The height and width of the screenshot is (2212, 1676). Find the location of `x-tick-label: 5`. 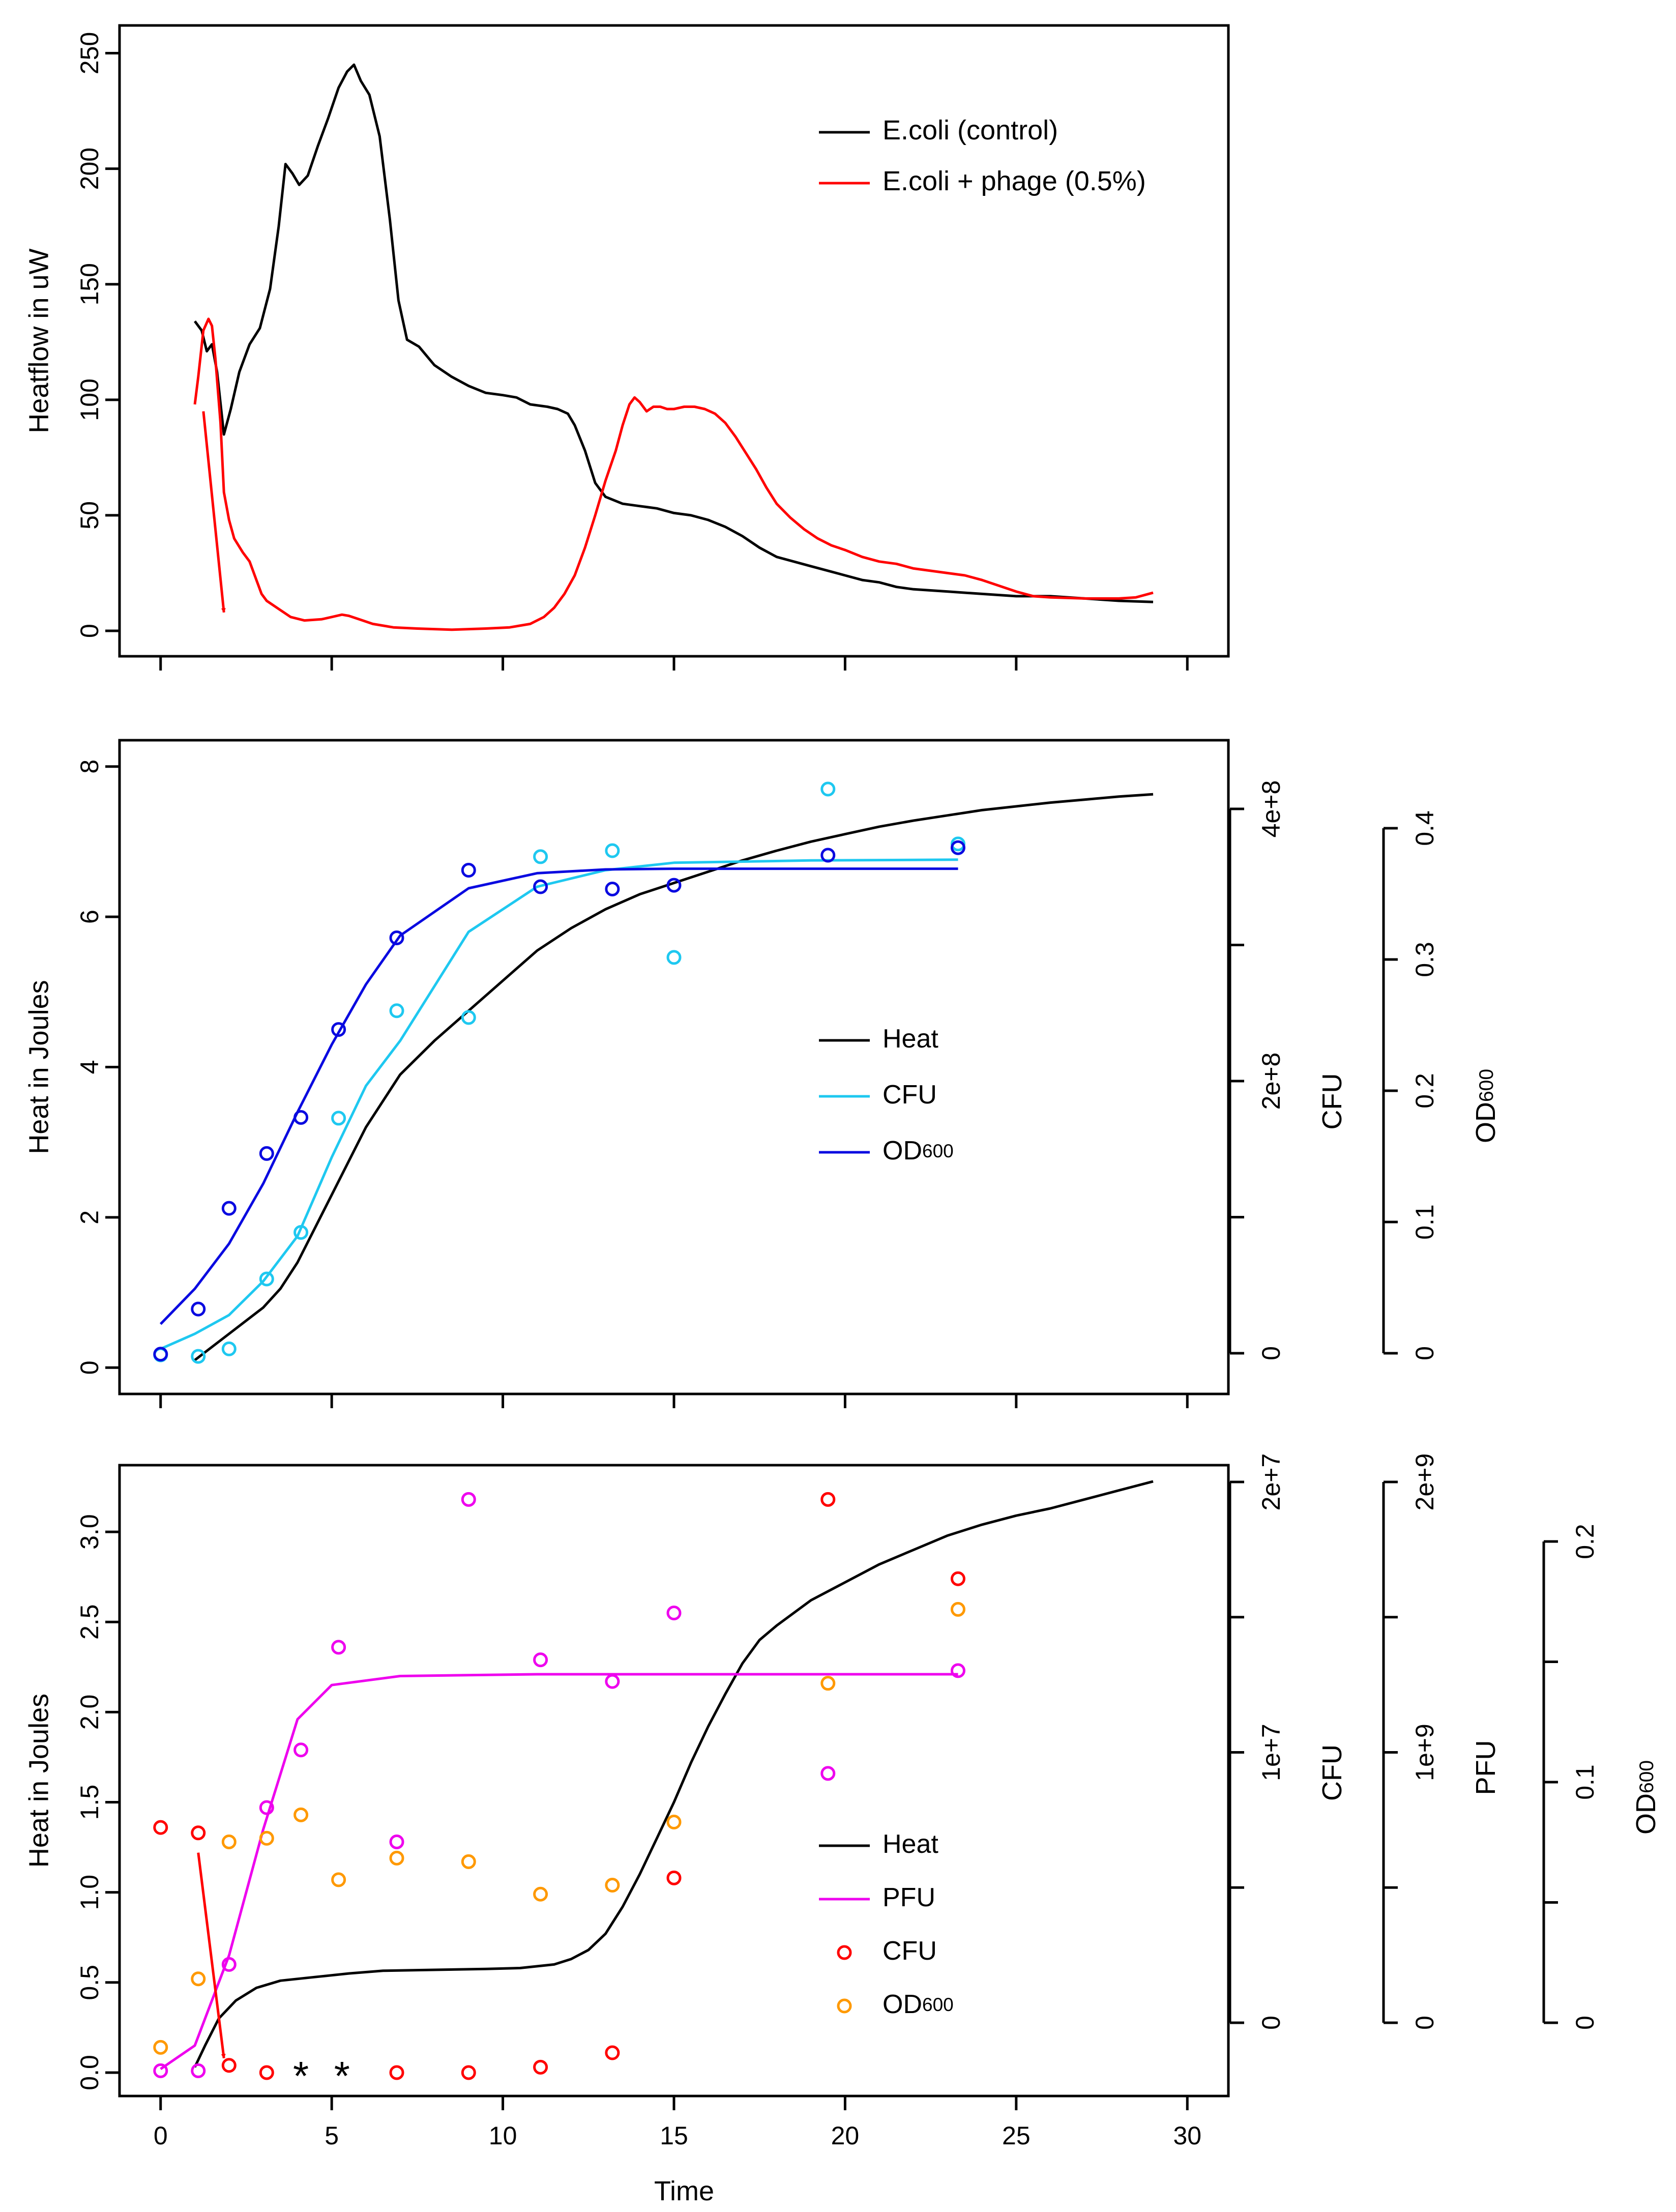

x-tick-label: 5 is located at coordinates (332, 2135).